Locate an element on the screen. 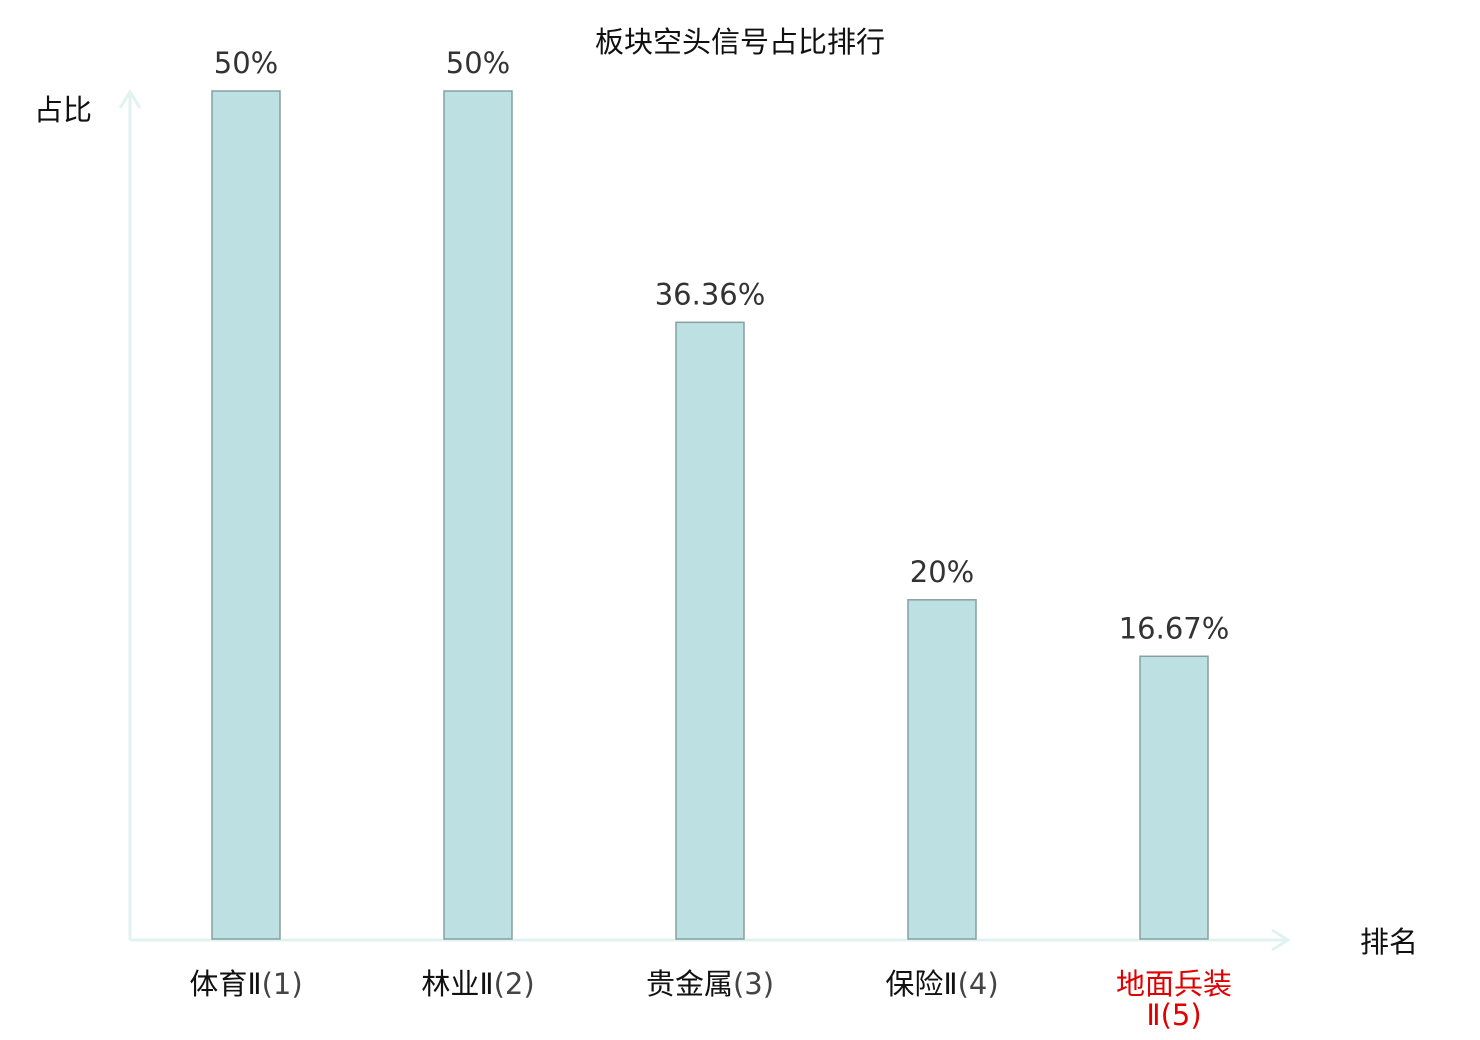  y-axis is located at coordinates (130, 514).